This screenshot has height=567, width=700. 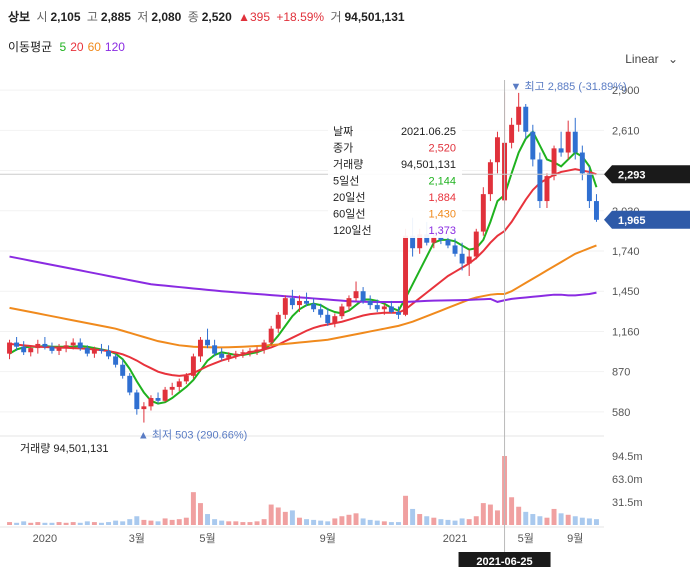 I want to click on tooltip-row-value: 2,520, so click(x=442, y=149).